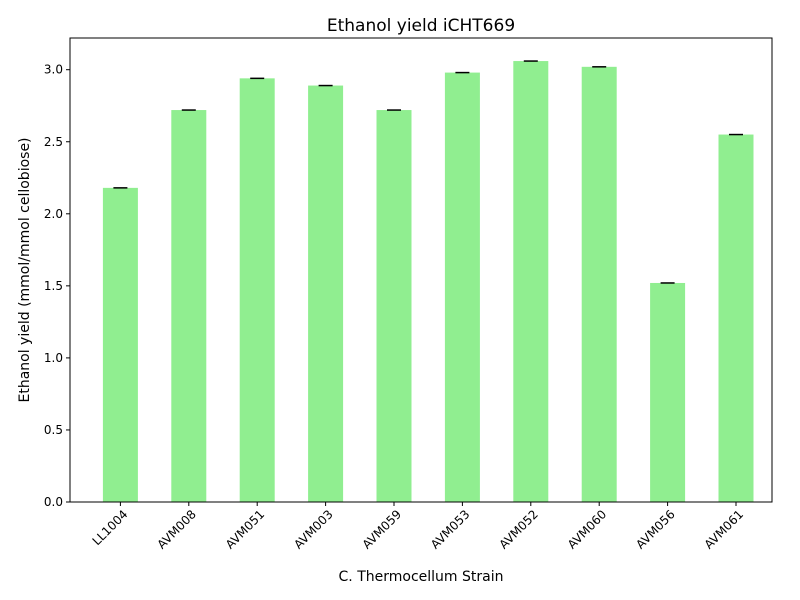  I want to click on y-tick-label: 1.0, so click(53, 358).